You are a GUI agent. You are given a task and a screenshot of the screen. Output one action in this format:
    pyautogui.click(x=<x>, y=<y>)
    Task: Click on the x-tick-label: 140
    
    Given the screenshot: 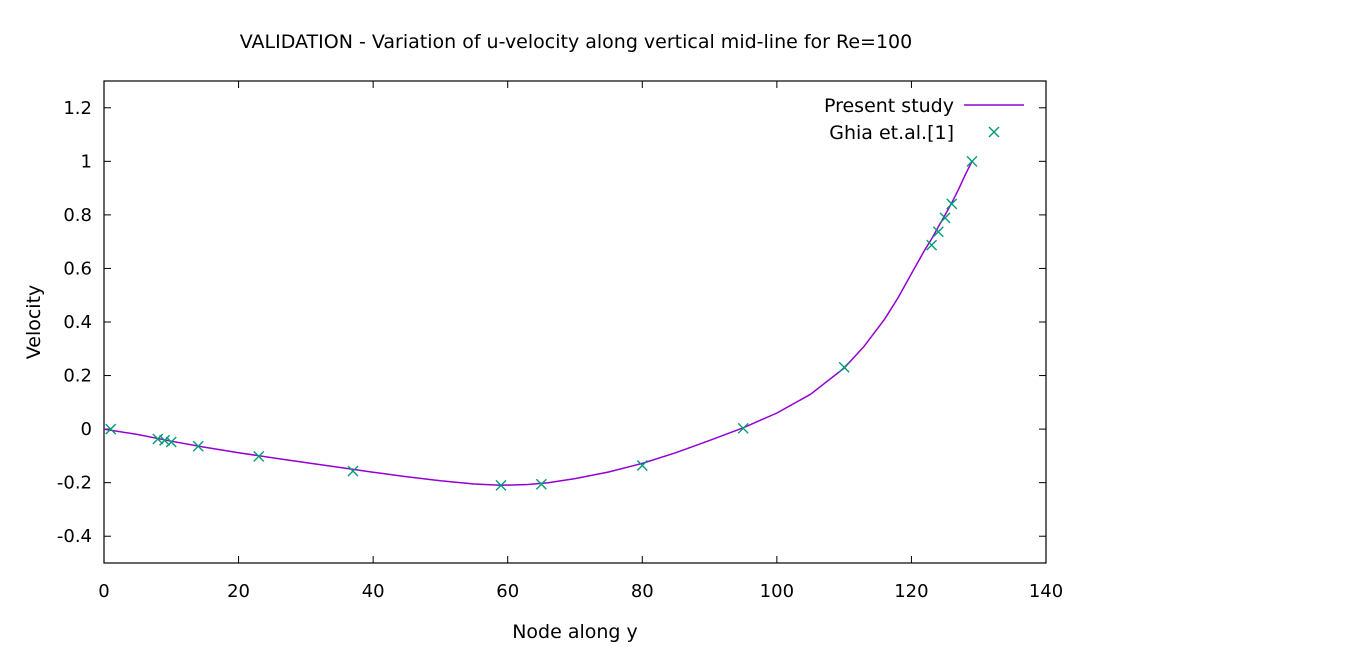 What is the action you would take?
    pyautogui.click(x=1046, y=591)
    